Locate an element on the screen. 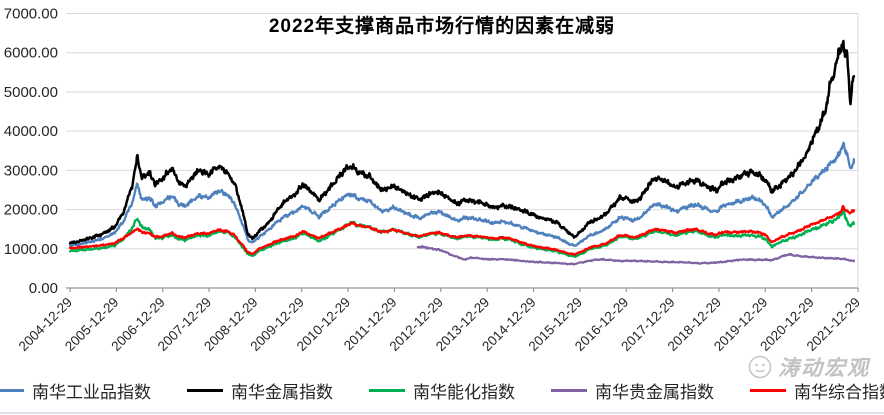 The width and height of the screenshot is (884, 415). y-tick-label: 5000.00 is located at coordinates (31, 92).